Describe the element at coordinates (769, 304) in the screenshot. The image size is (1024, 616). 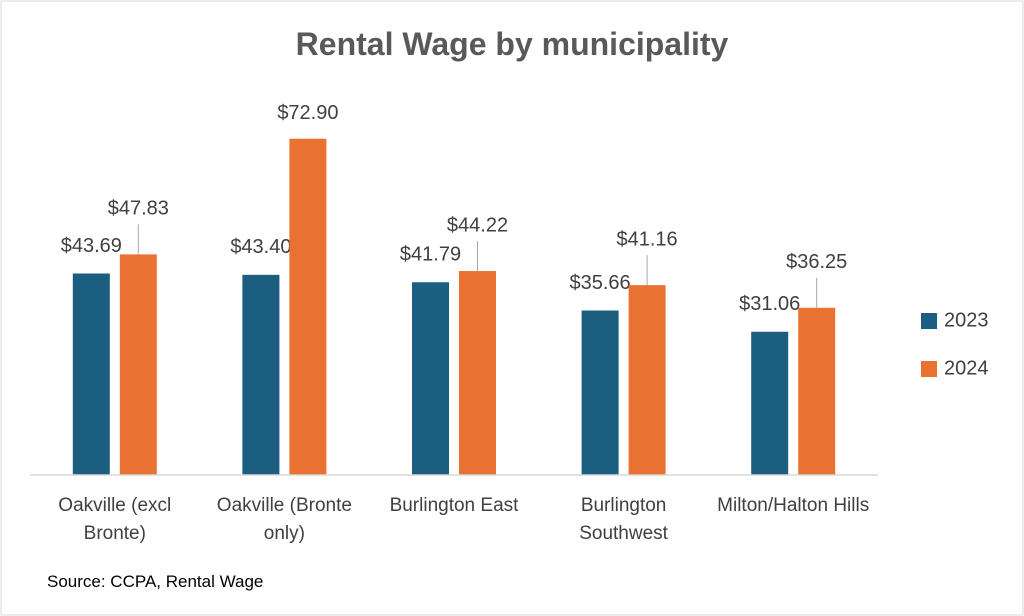
I see `data-label: $31.06` at that location.